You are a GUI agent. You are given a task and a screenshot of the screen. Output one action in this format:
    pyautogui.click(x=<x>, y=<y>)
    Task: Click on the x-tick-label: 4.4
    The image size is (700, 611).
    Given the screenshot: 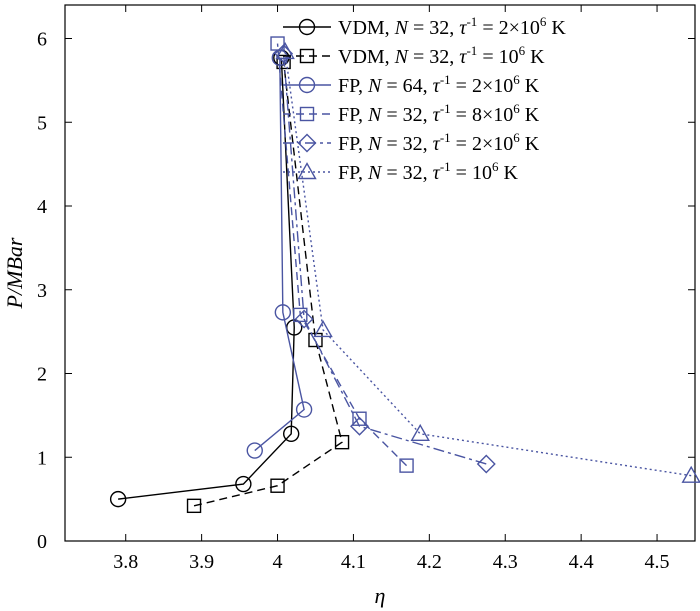 What is the action you would take?
    pyautogui.click(x=581, y=562)
    